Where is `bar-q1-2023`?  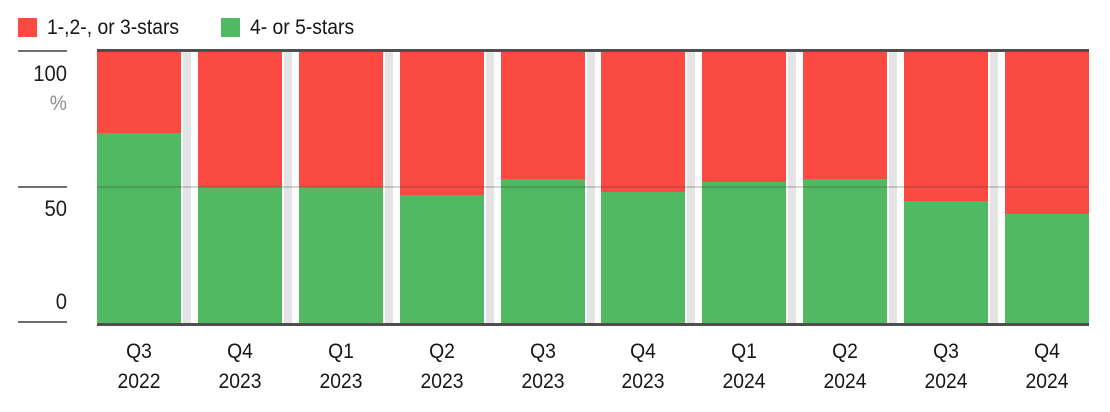 bar-q1-2023 is located at coordinates (340, 187).